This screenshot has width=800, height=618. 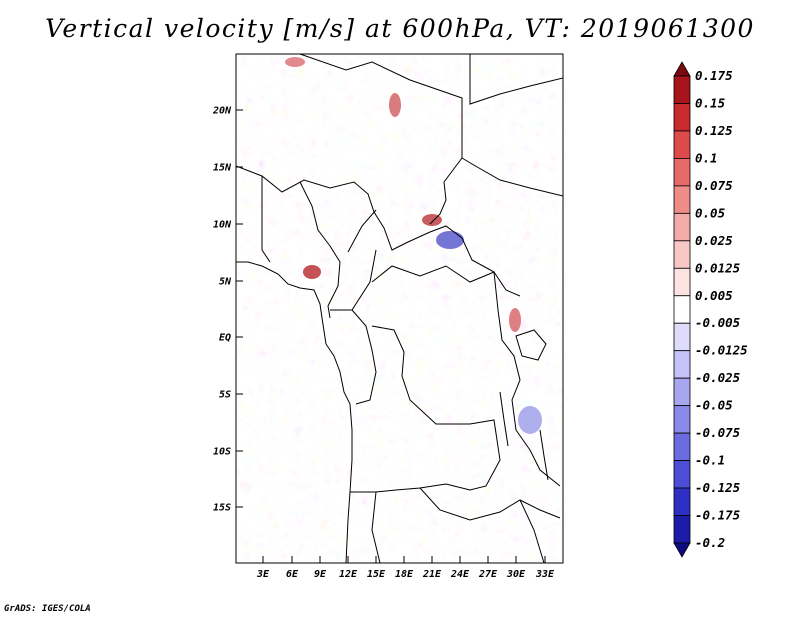 I want to click on lon-label: 33E, so click(x=545, y=574).